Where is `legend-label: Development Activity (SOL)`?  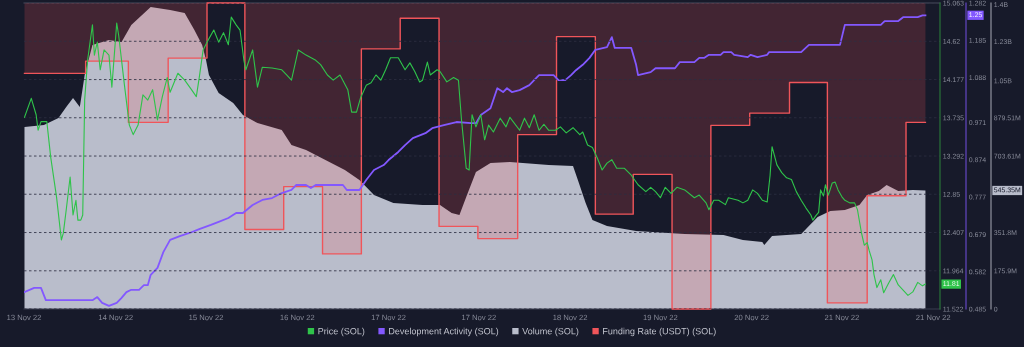 legend-label: Development Activity (SOL) is located at coordinates (444, 332).